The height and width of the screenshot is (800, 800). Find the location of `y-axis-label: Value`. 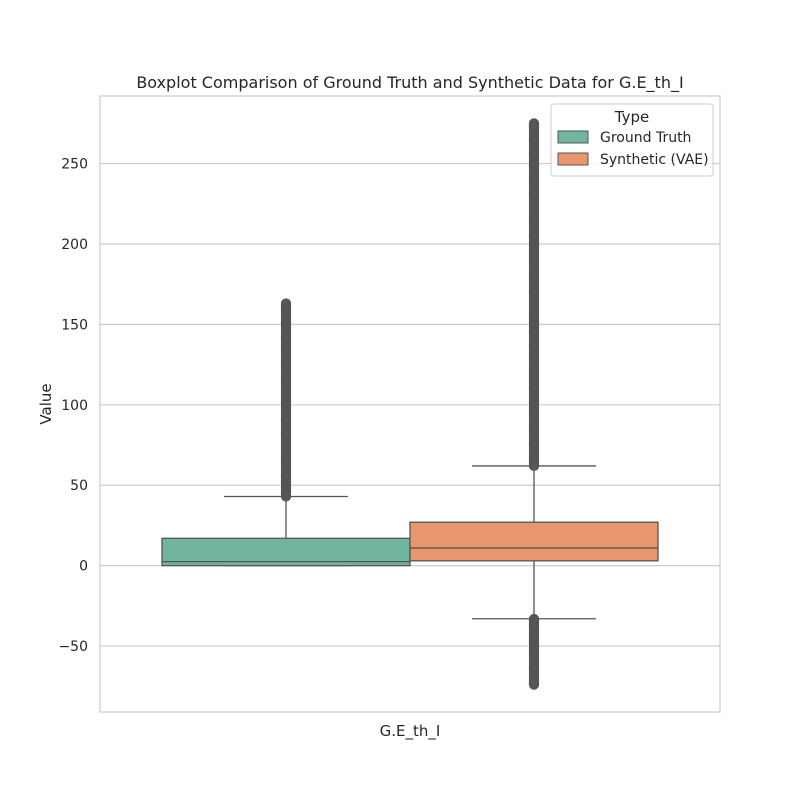

y-axis-label: Value is located at coordinates (46, 403).